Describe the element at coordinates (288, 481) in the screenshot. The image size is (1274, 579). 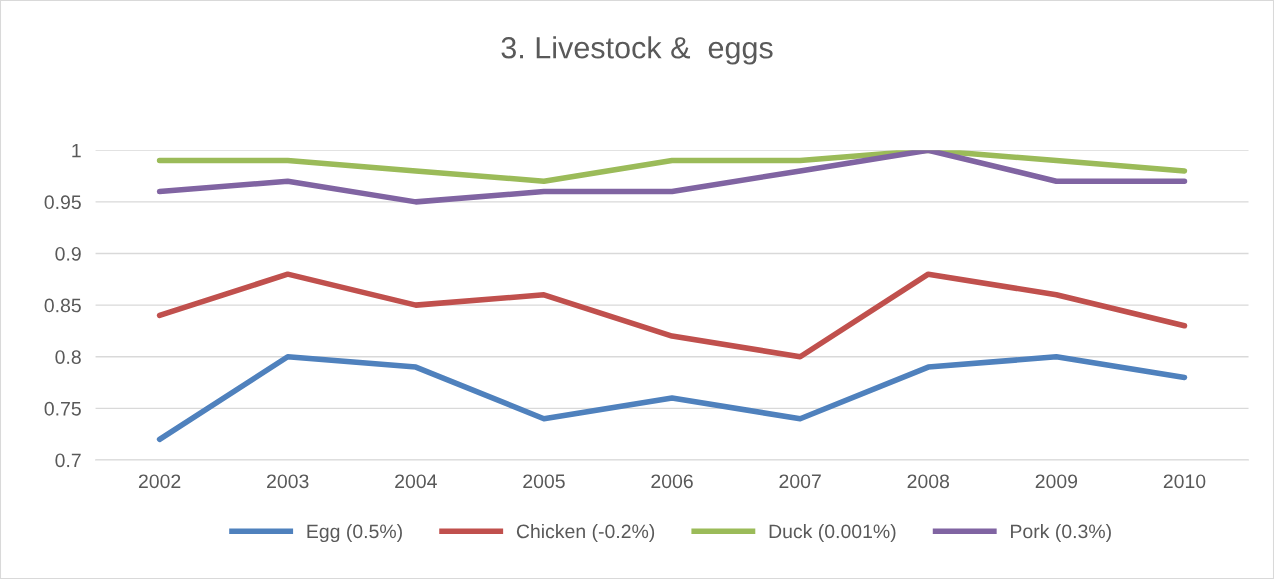
I see `x-tick-label: 2003` at that location.